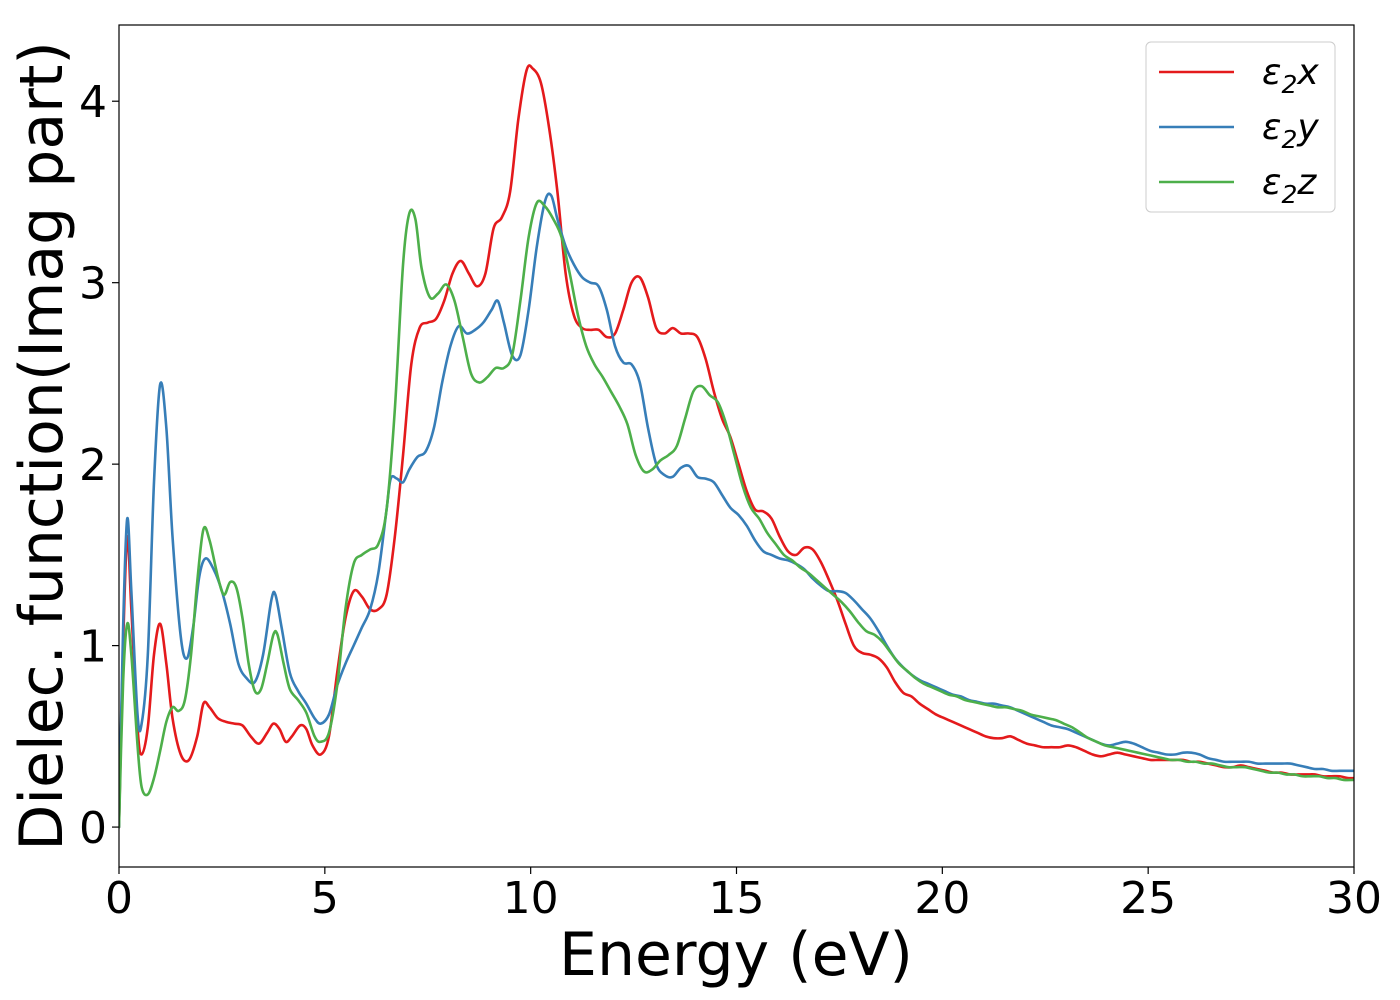 This screenshot has width=1400, height=1000. Describe the element at coordinates (93, 647) in the screenshot. I see `y-tick-label: 1` at that location.